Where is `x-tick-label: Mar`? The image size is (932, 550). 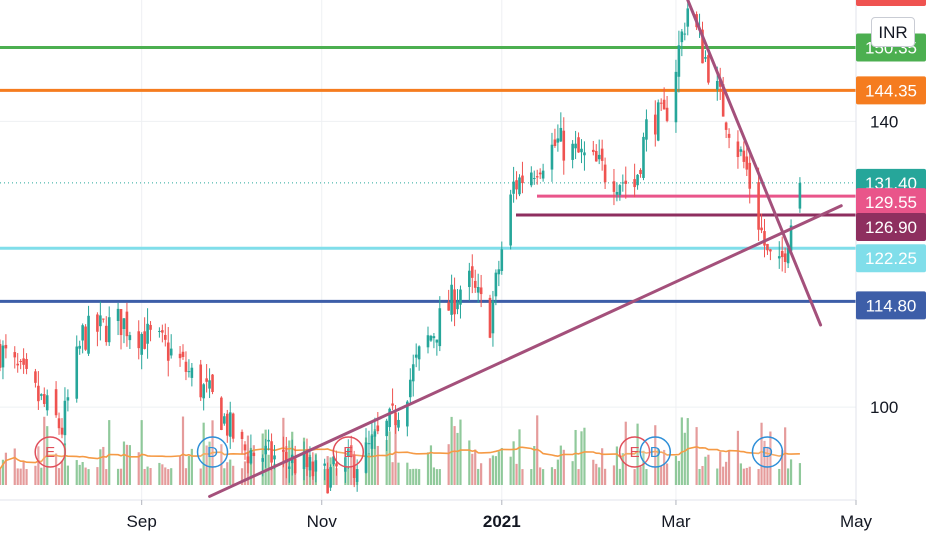
x-tick-label: Mar is located at coordinates (676, 521).